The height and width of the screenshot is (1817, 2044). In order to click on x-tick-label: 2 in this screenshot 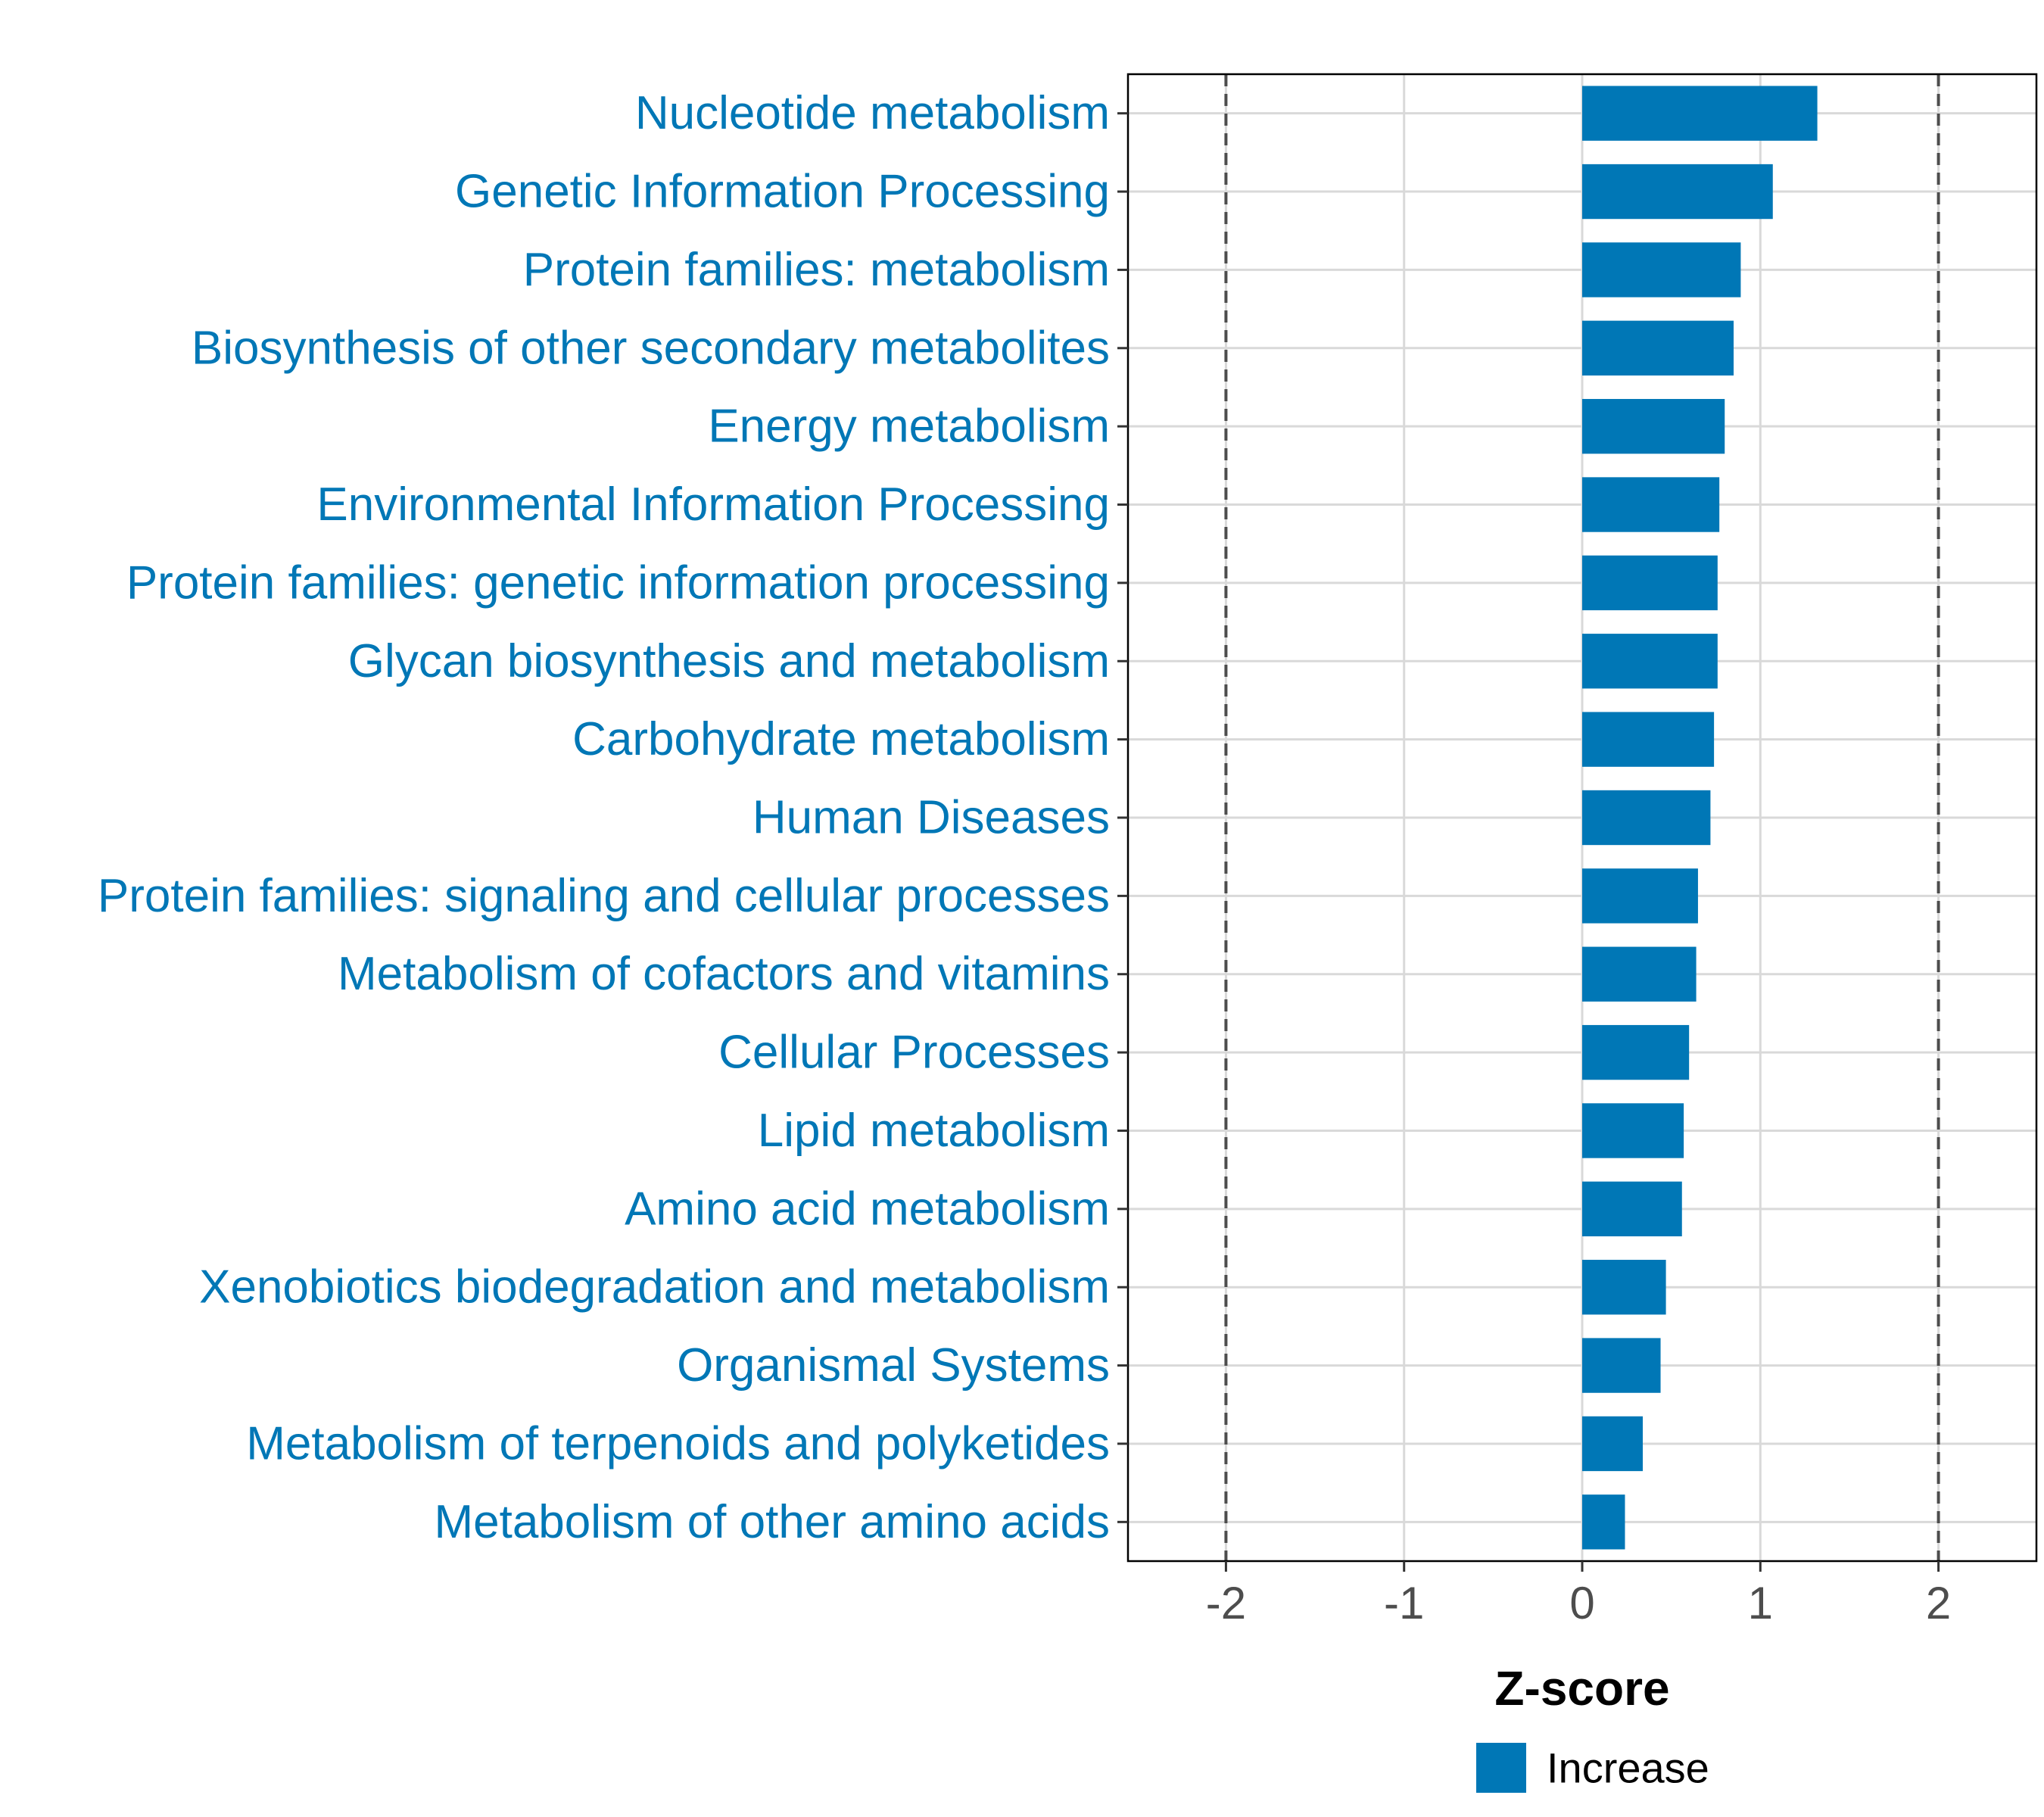, I will do `click(1938, 1603)`.